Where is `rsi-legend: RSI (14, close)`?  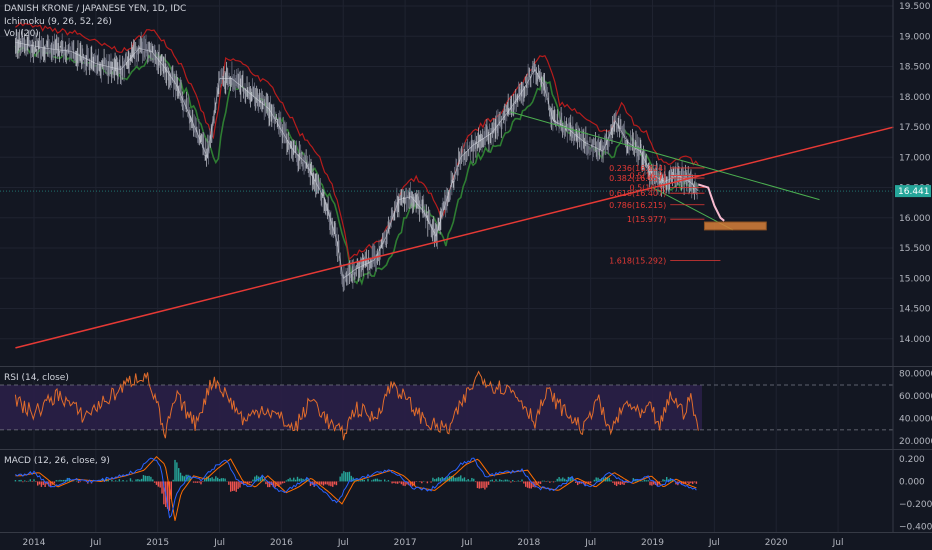 rsi-legend: RSI (14, close) is located at coordinates (36, 378).